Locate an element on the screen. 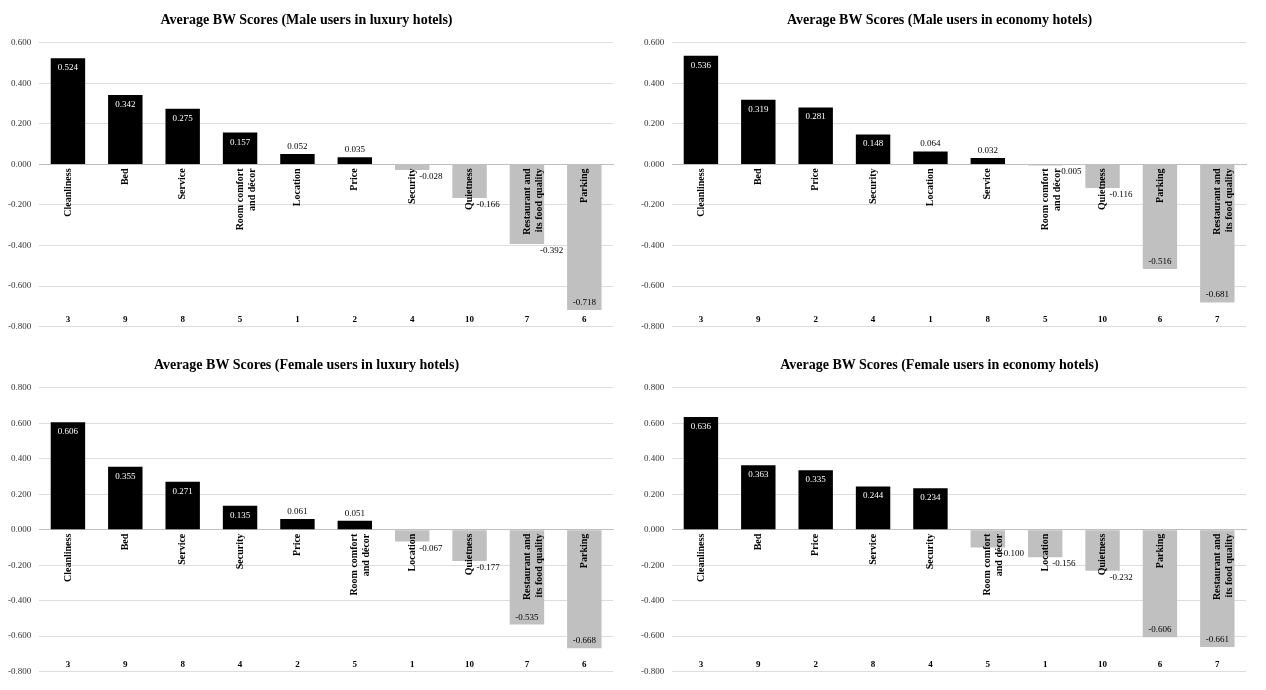 Image resolution: width=1266 pixels, height=690 pixels. data-label: -0.516 is located at coordinates (1160, 261).